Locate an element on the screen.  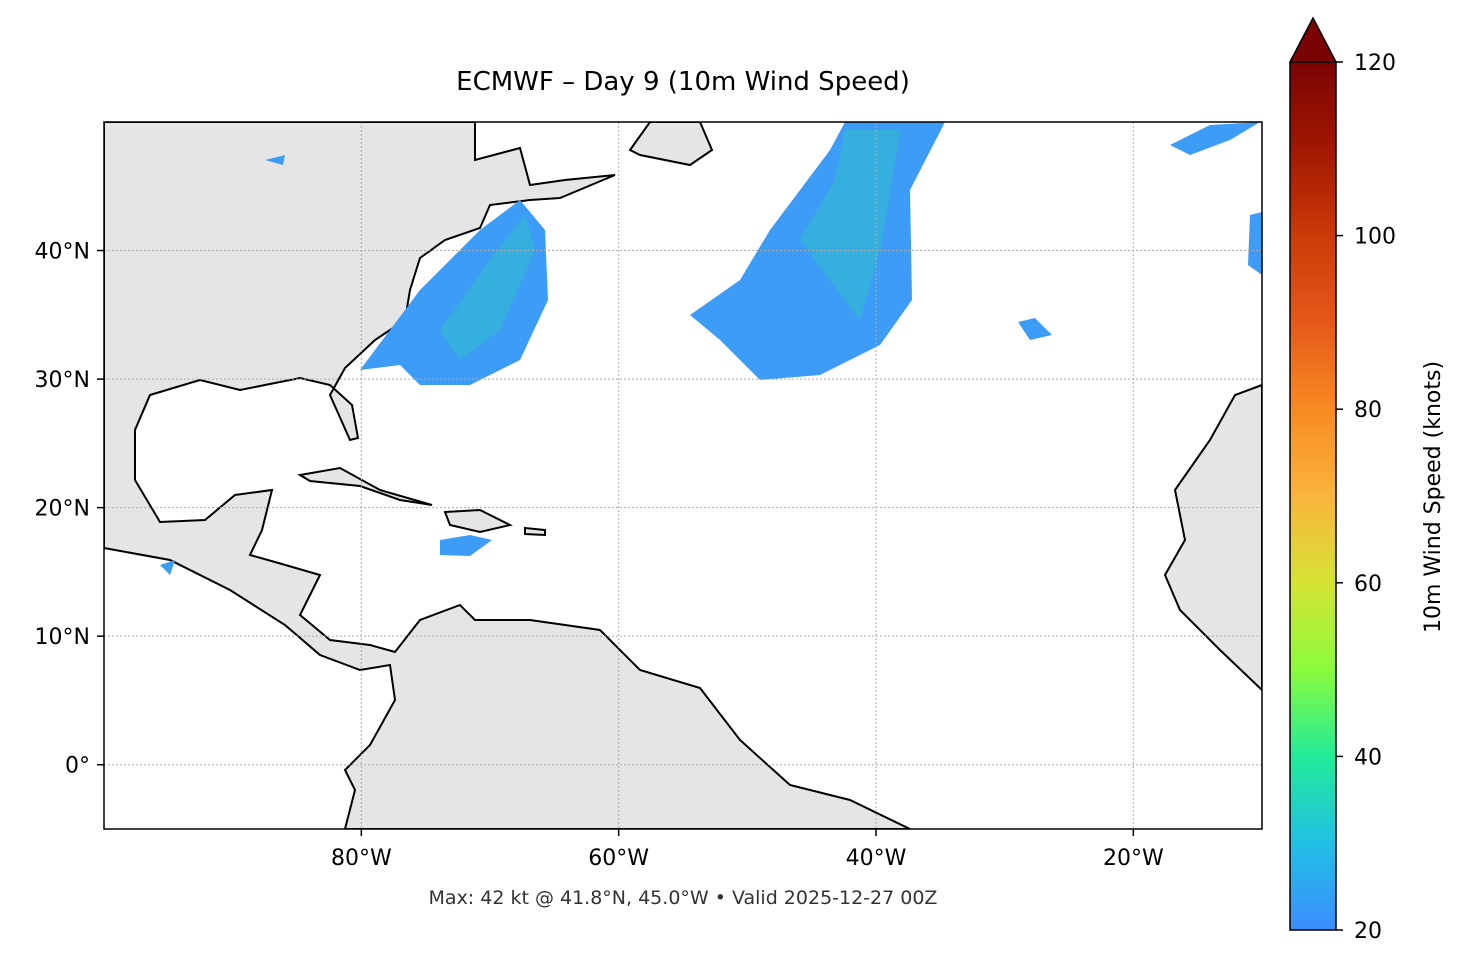
chart-title: ECMWF – Day 9 (10m Wind Speed) is located at coordinates (683, 82).